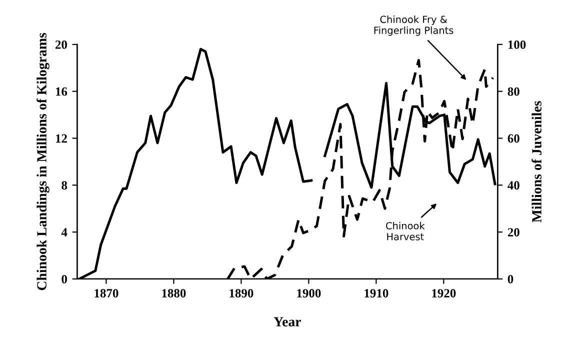 This screenshot has width=576, height=350. Describe the element at coordinates (414, 26) in the screenshot. I see `text: Chinook Fry & Fingerling Plants` at that location.